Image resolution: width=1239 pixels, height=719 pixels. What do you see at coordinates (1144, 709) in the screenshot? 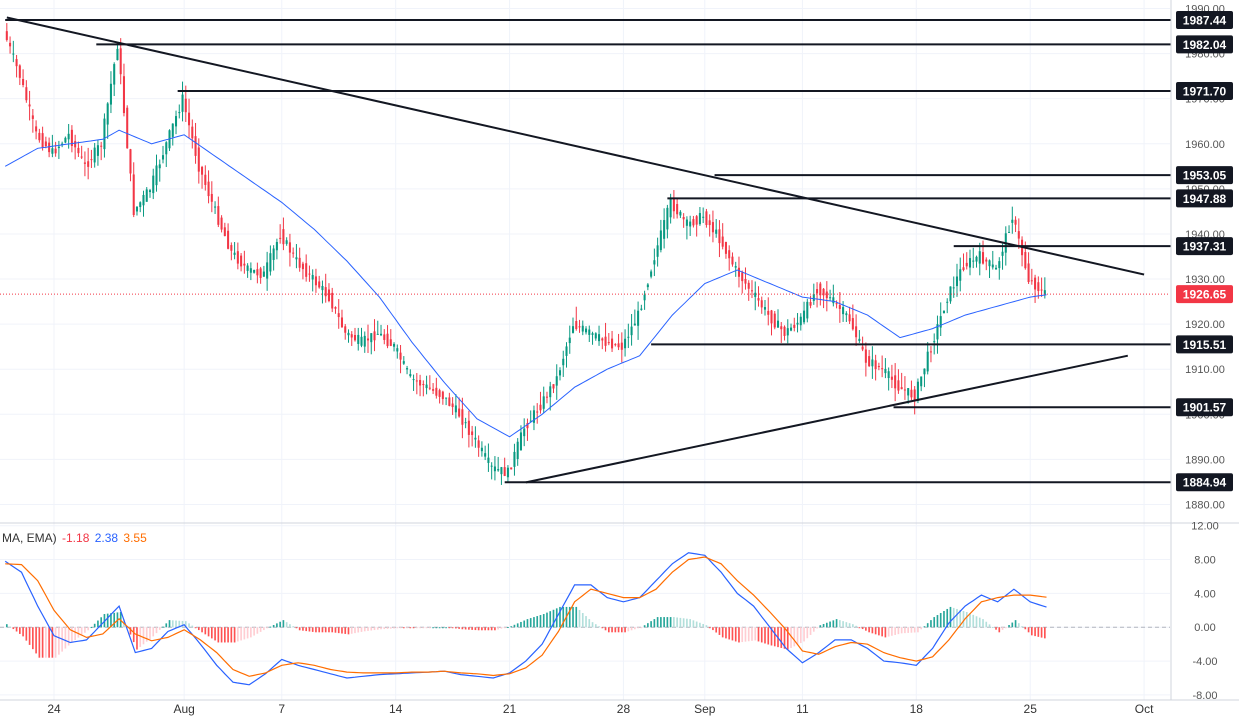
I see `date-tick-label: Oct` at bounding box center [1144, 709].